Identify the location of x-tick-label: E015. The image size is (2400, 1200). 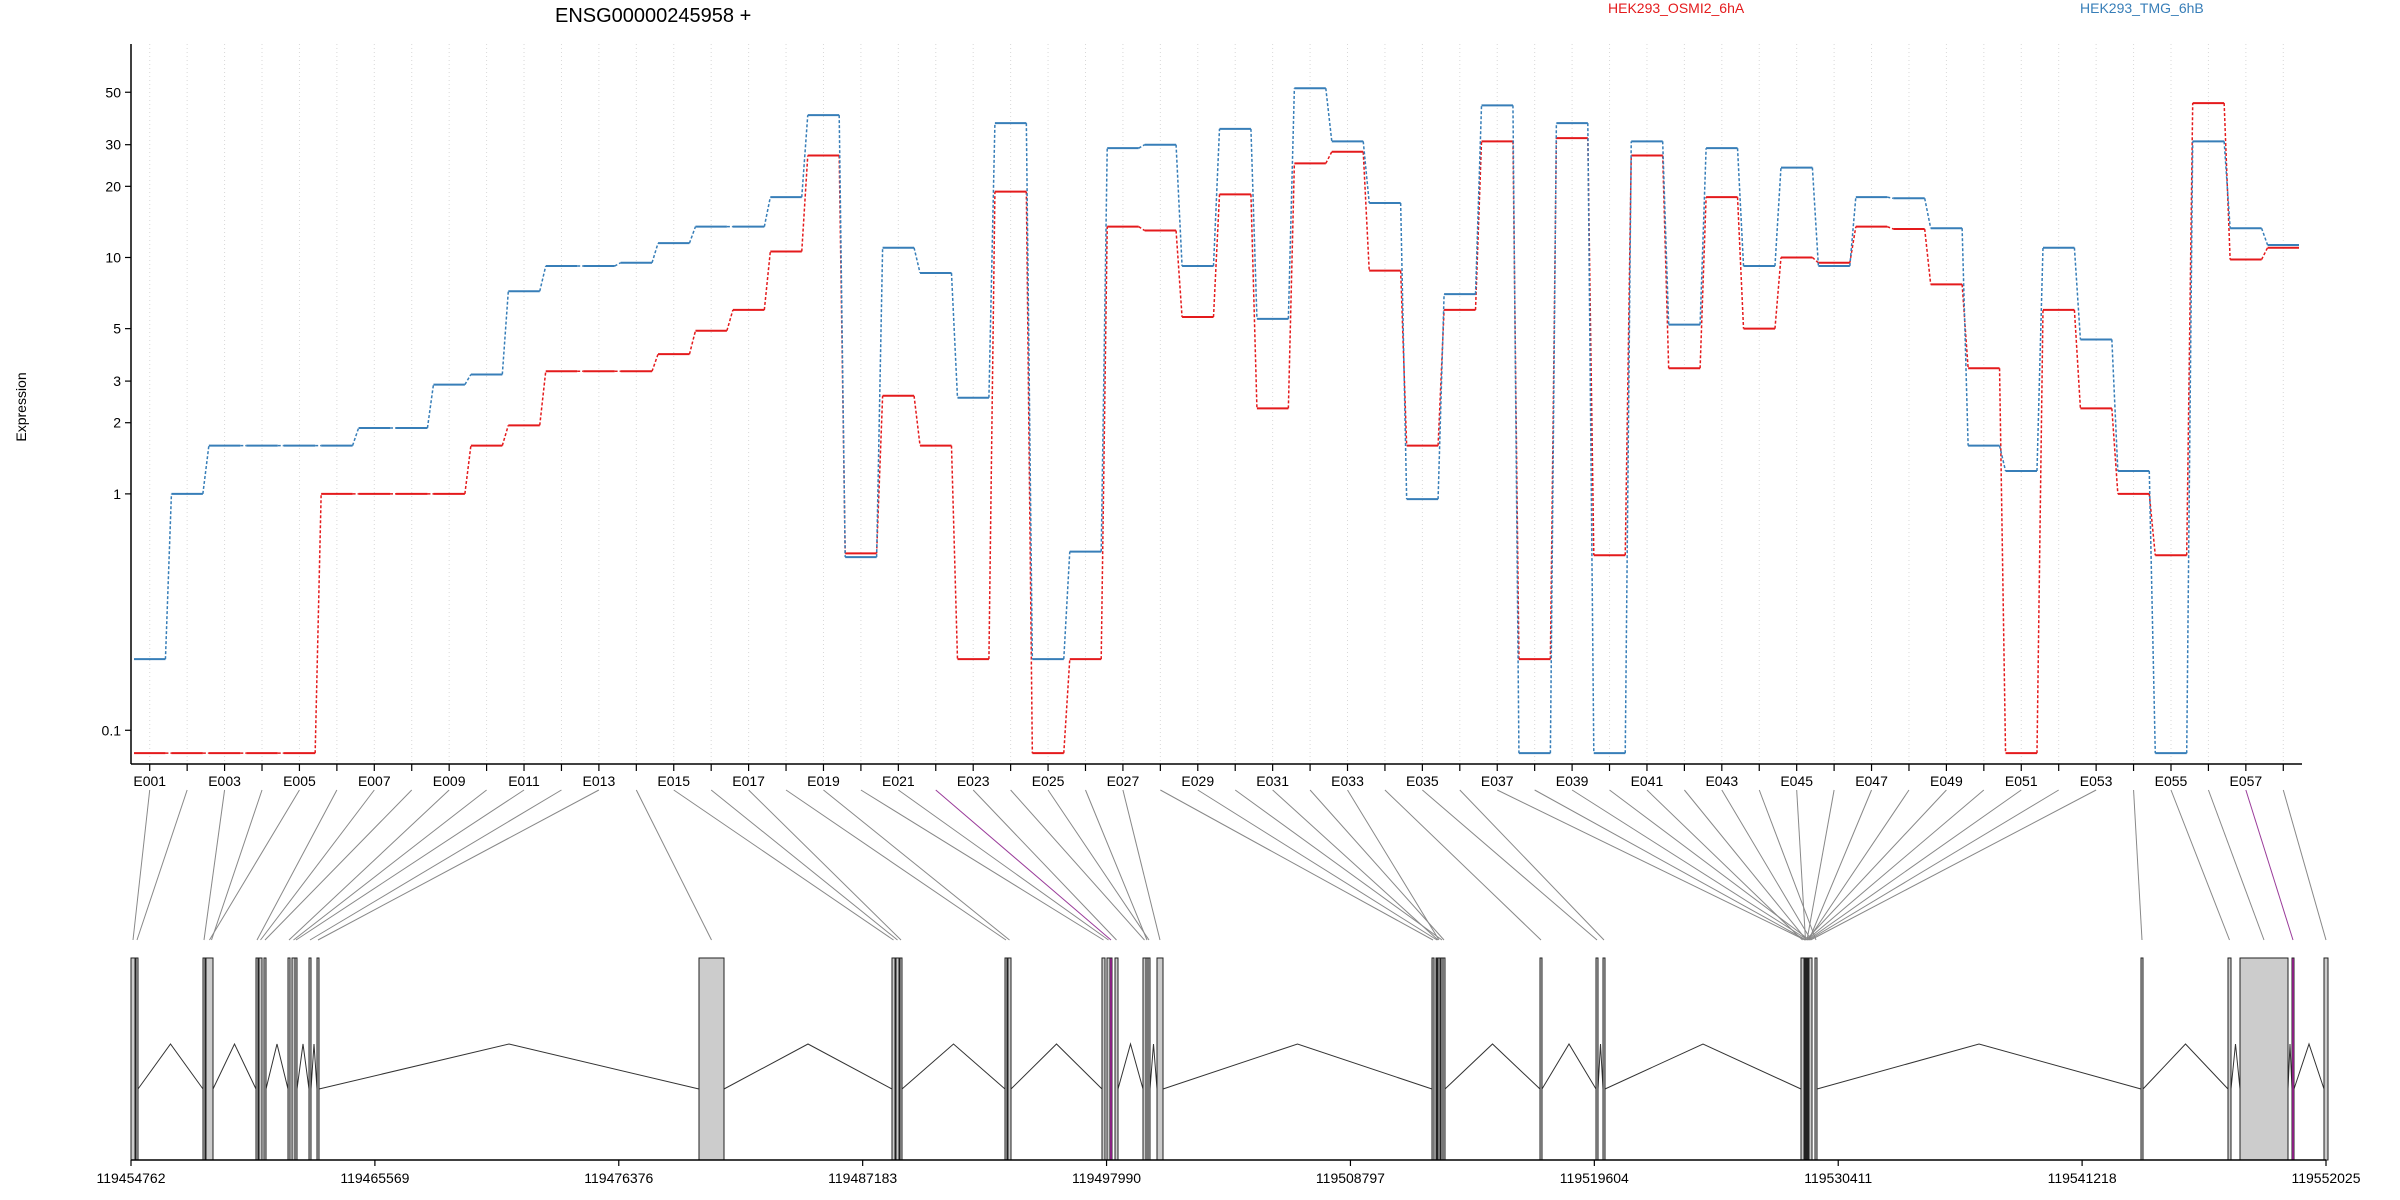
(673, 781).